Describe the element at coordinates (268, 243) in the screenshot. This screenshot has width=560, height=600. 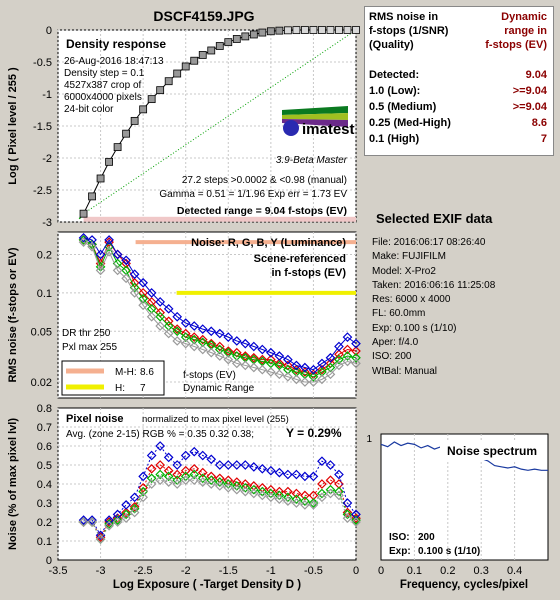
I see `noise-heading: Noise: R, G, B, Y (Luminance)` at that location.